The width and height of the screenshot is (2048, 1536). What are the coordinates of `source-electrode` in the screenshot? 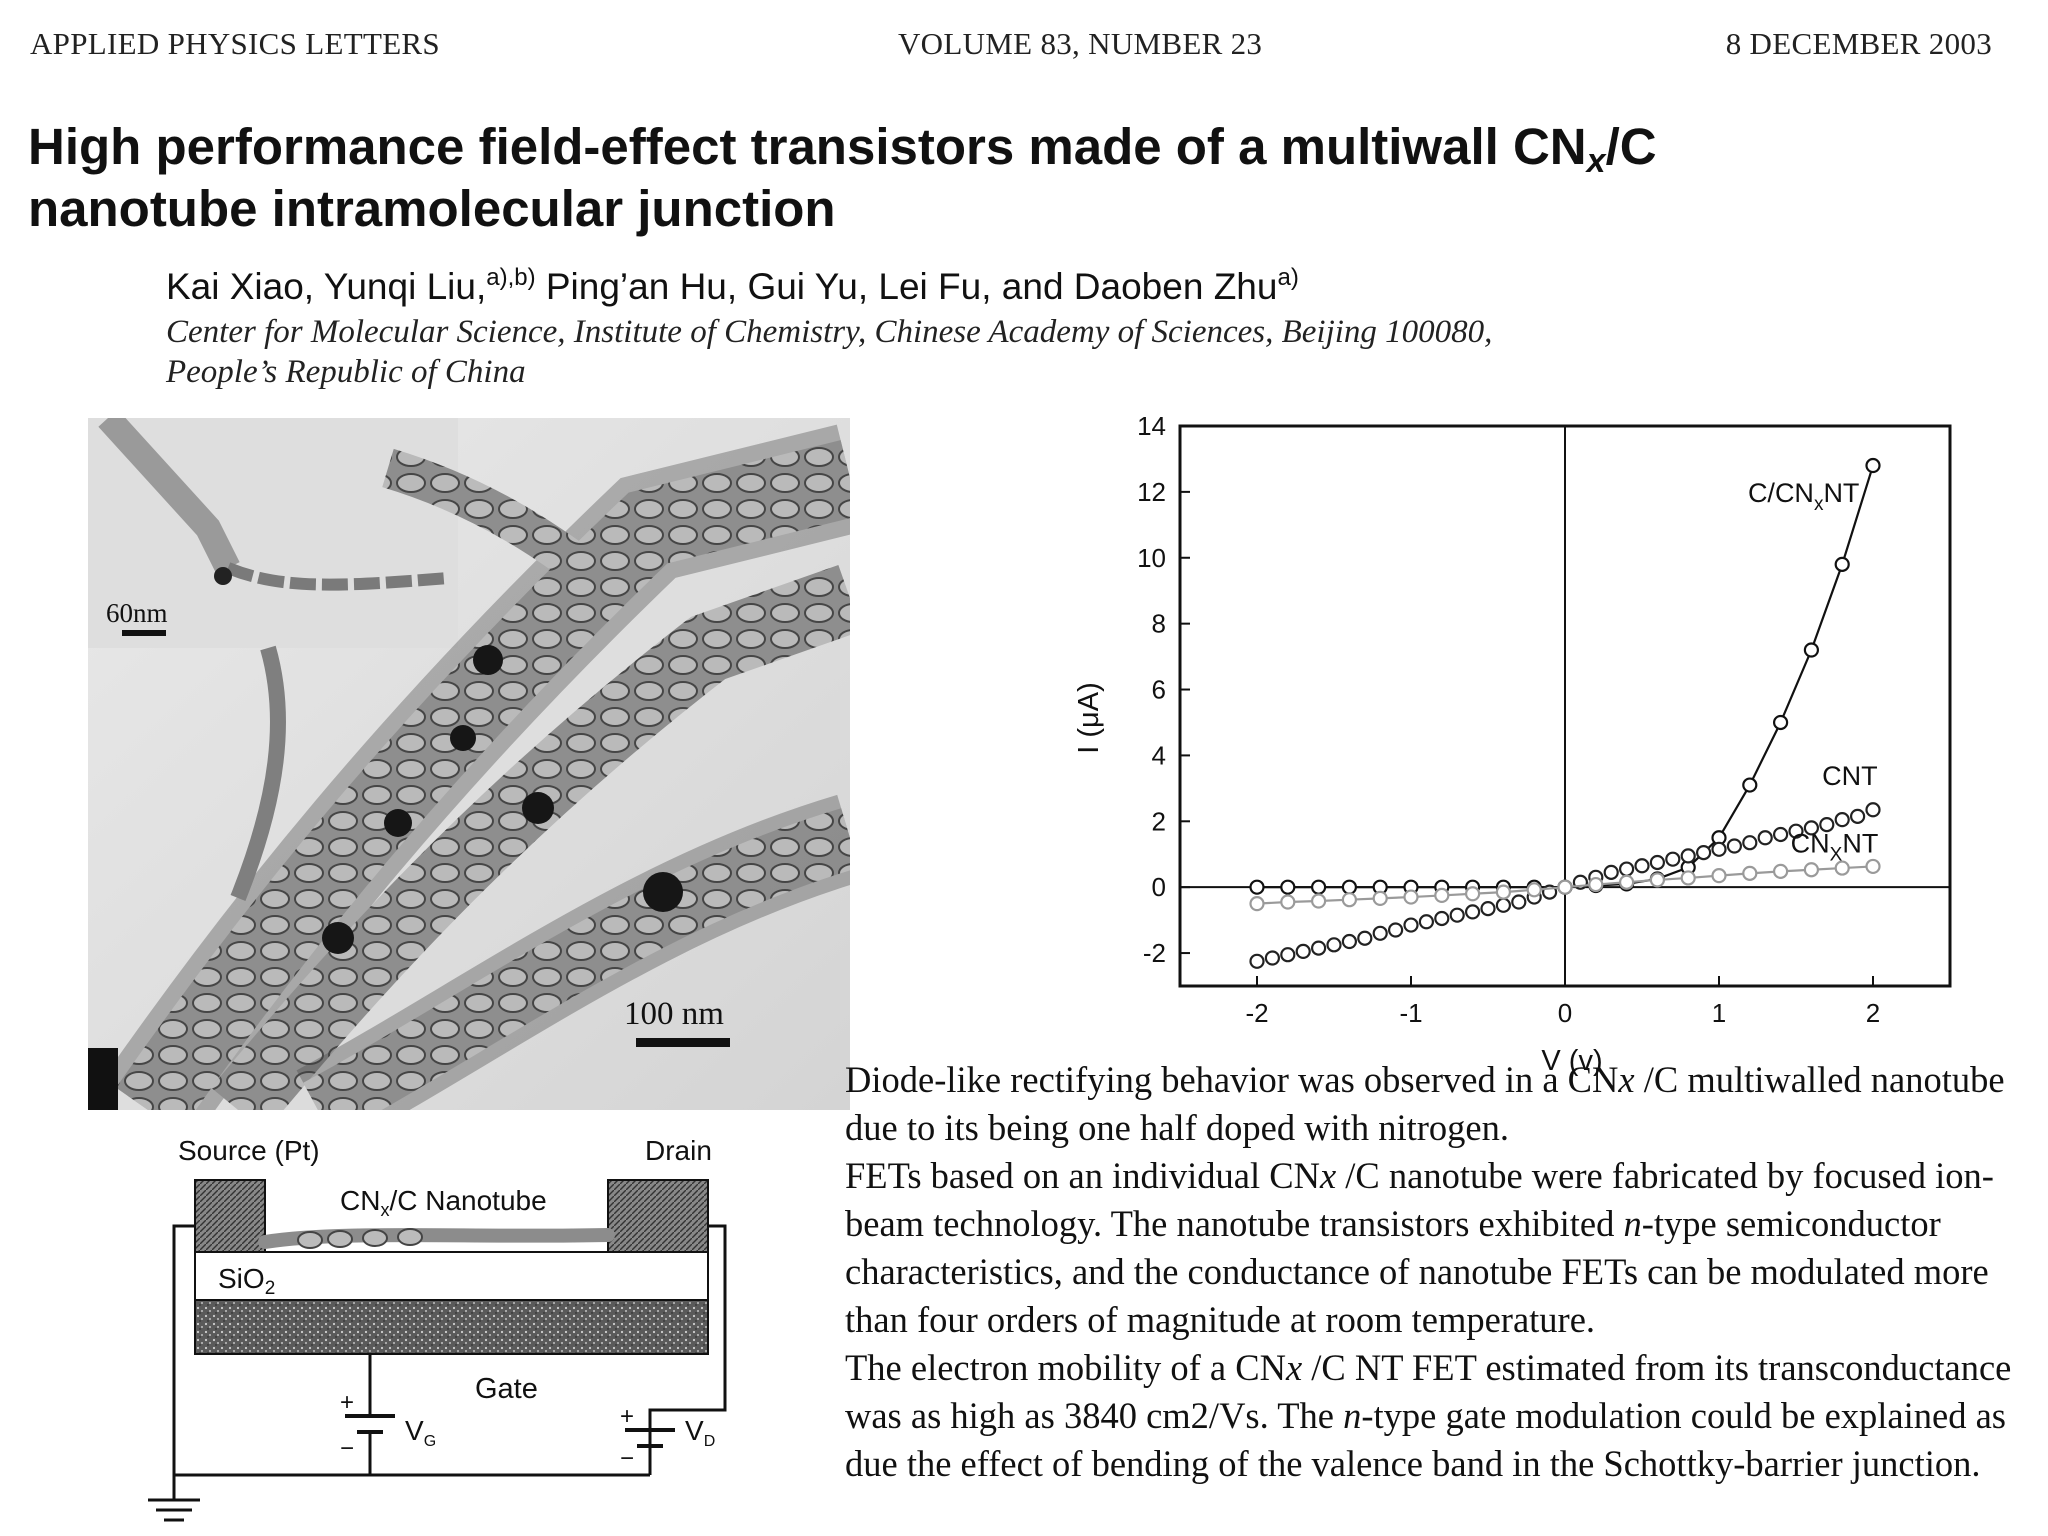 It's located at (230, 1216).